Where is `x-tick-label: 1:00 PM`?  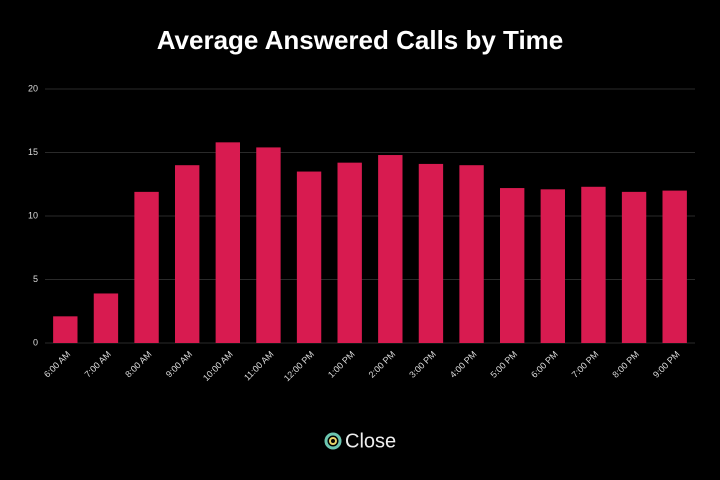 x-tick-label: 1:00 PM is located at coordinates (341, 364).